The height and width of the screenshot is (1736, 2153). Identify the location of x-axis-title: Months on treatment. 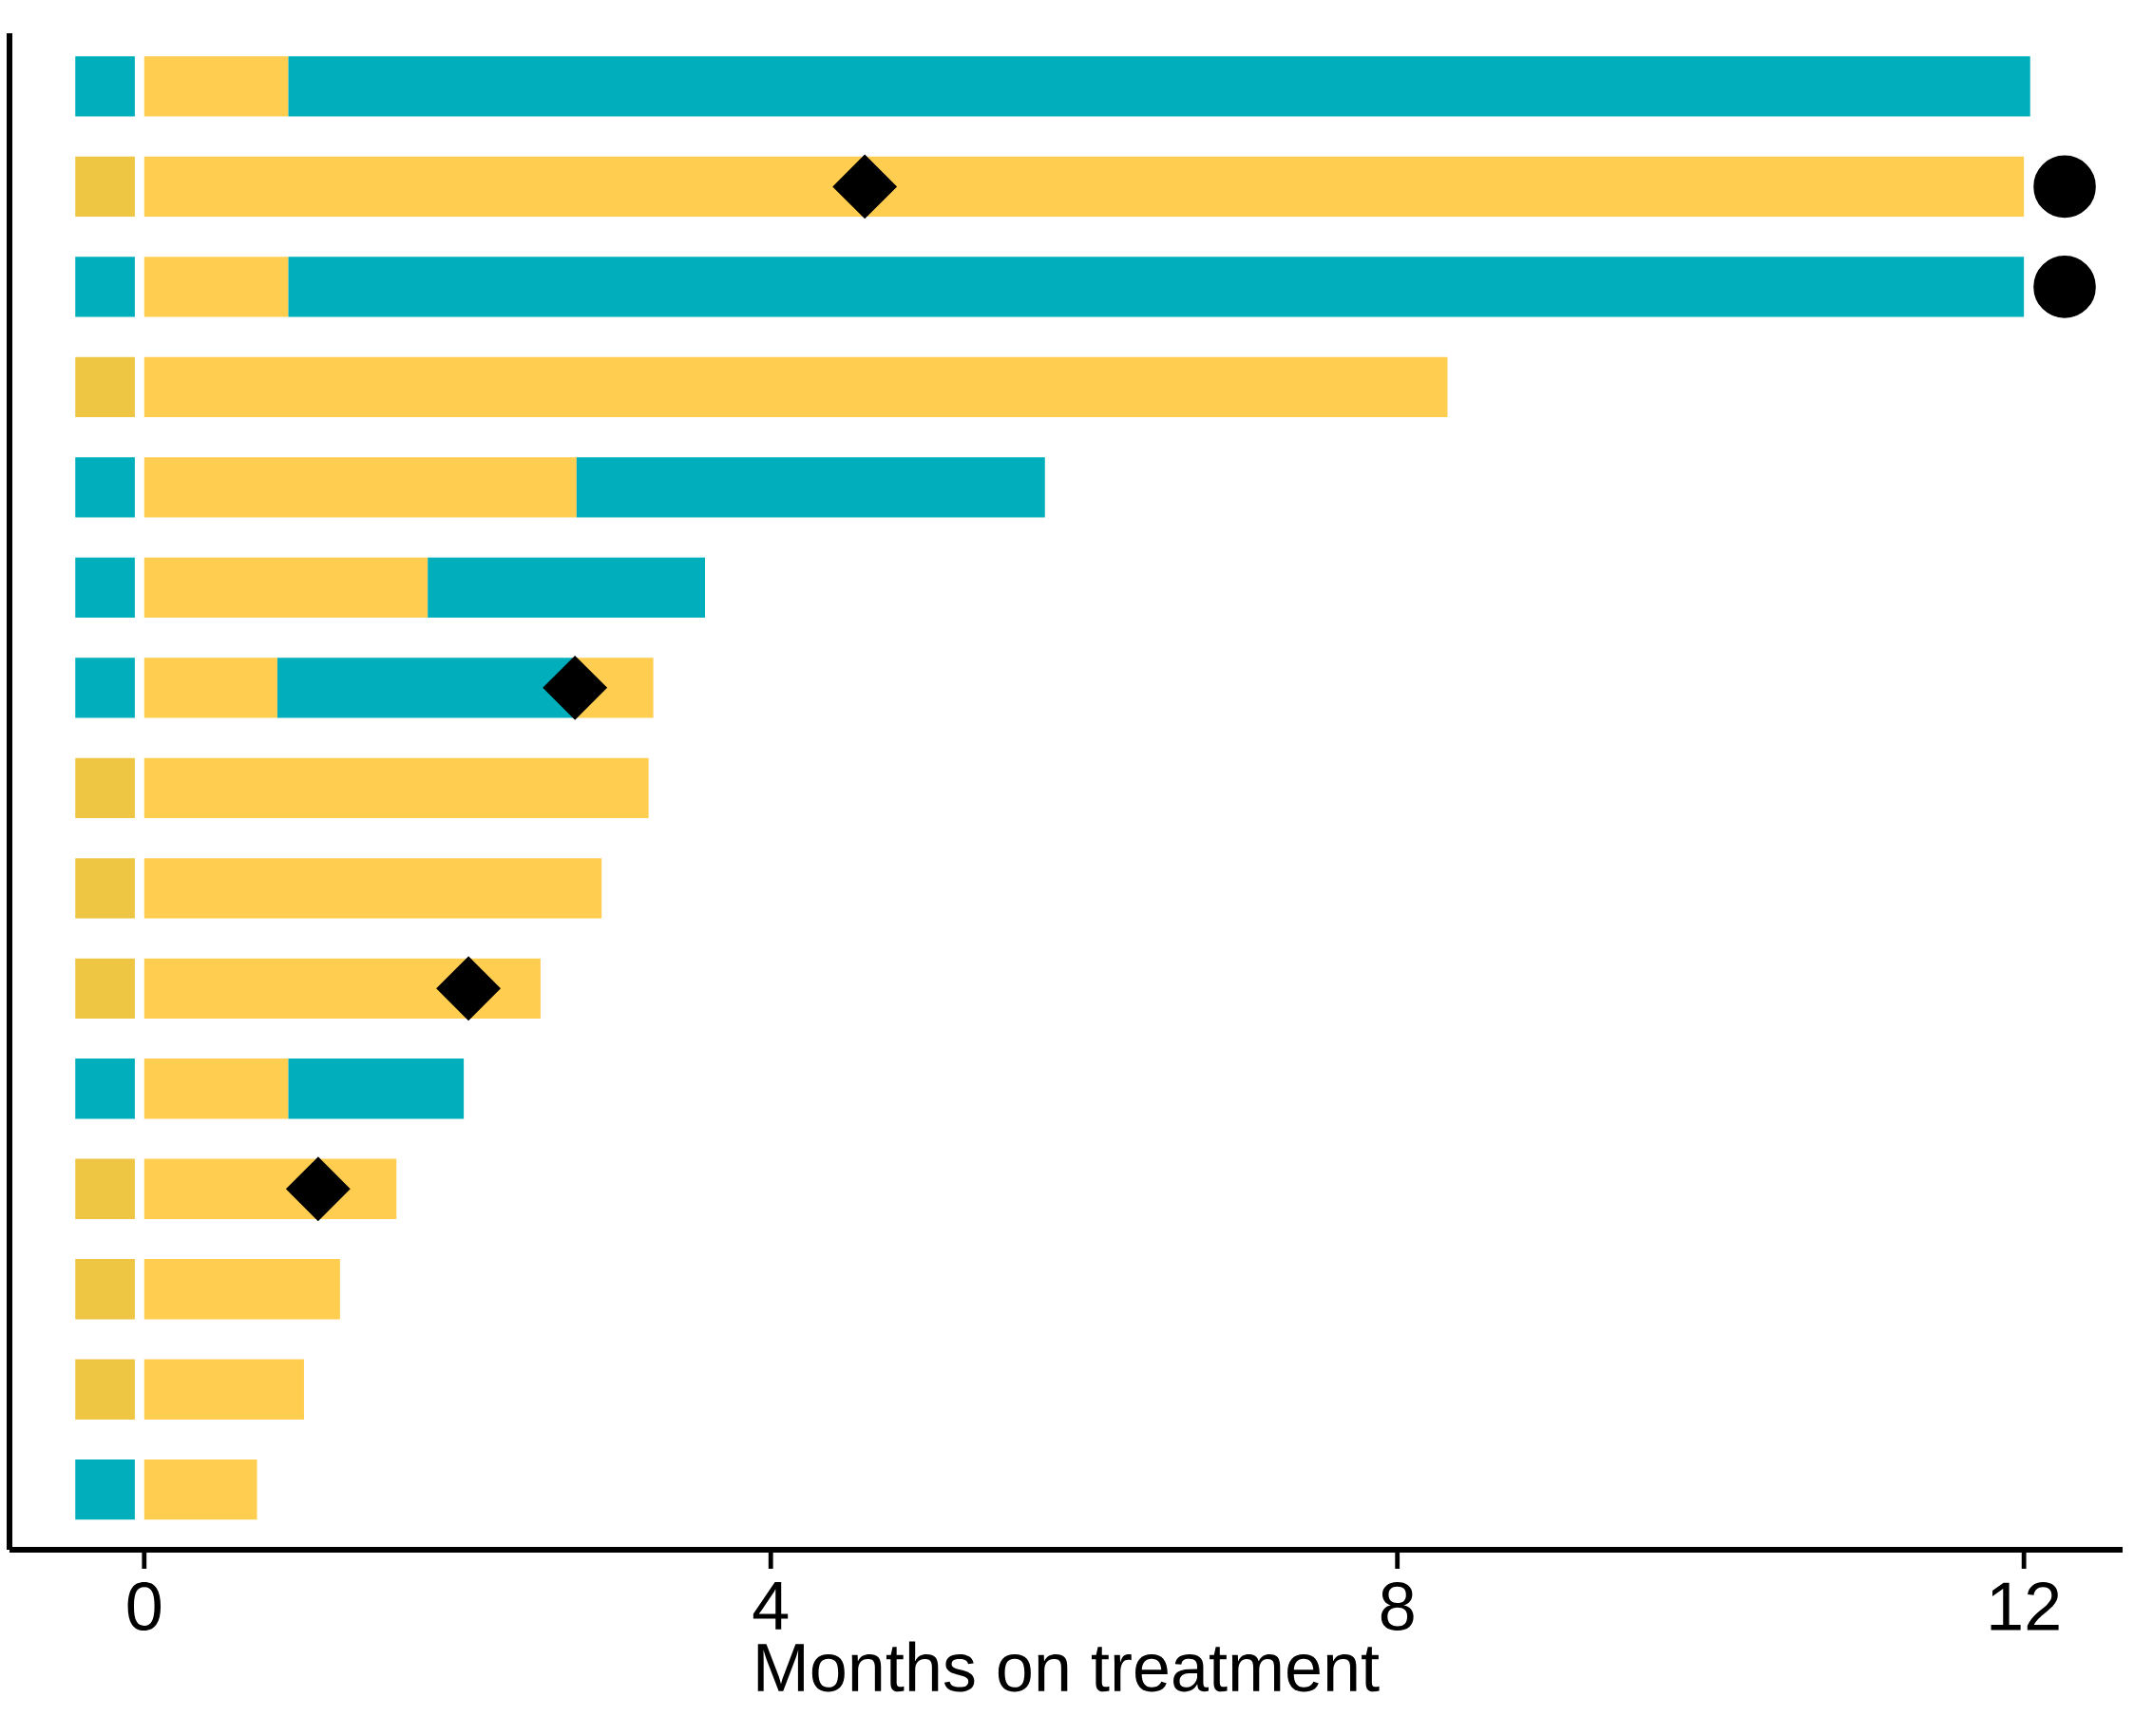
(1068, 1666).